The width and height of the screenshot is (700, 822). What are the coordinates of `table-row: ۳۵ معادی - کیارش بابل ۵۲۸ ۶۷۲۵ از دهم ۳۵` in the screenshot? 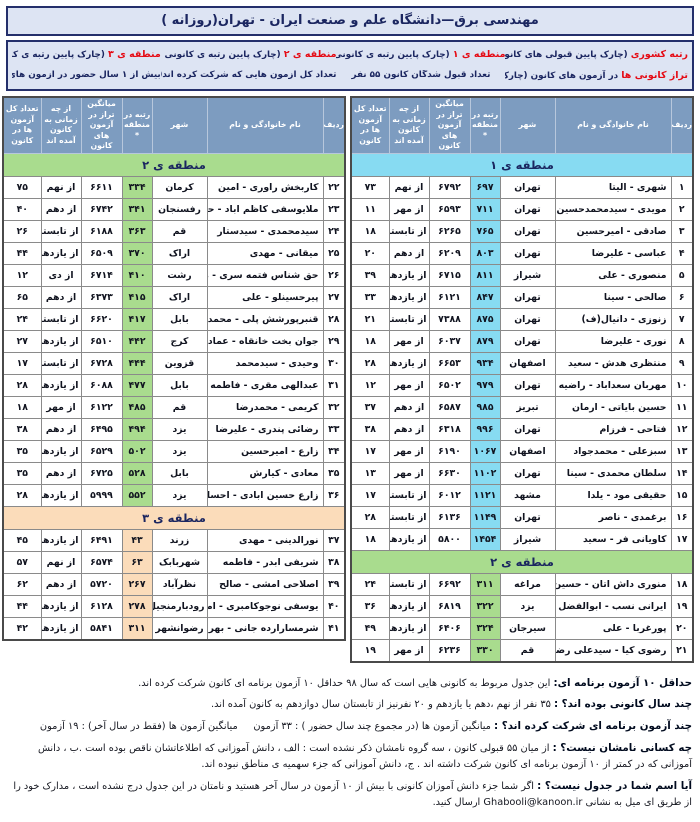 It's located at (174, 473).